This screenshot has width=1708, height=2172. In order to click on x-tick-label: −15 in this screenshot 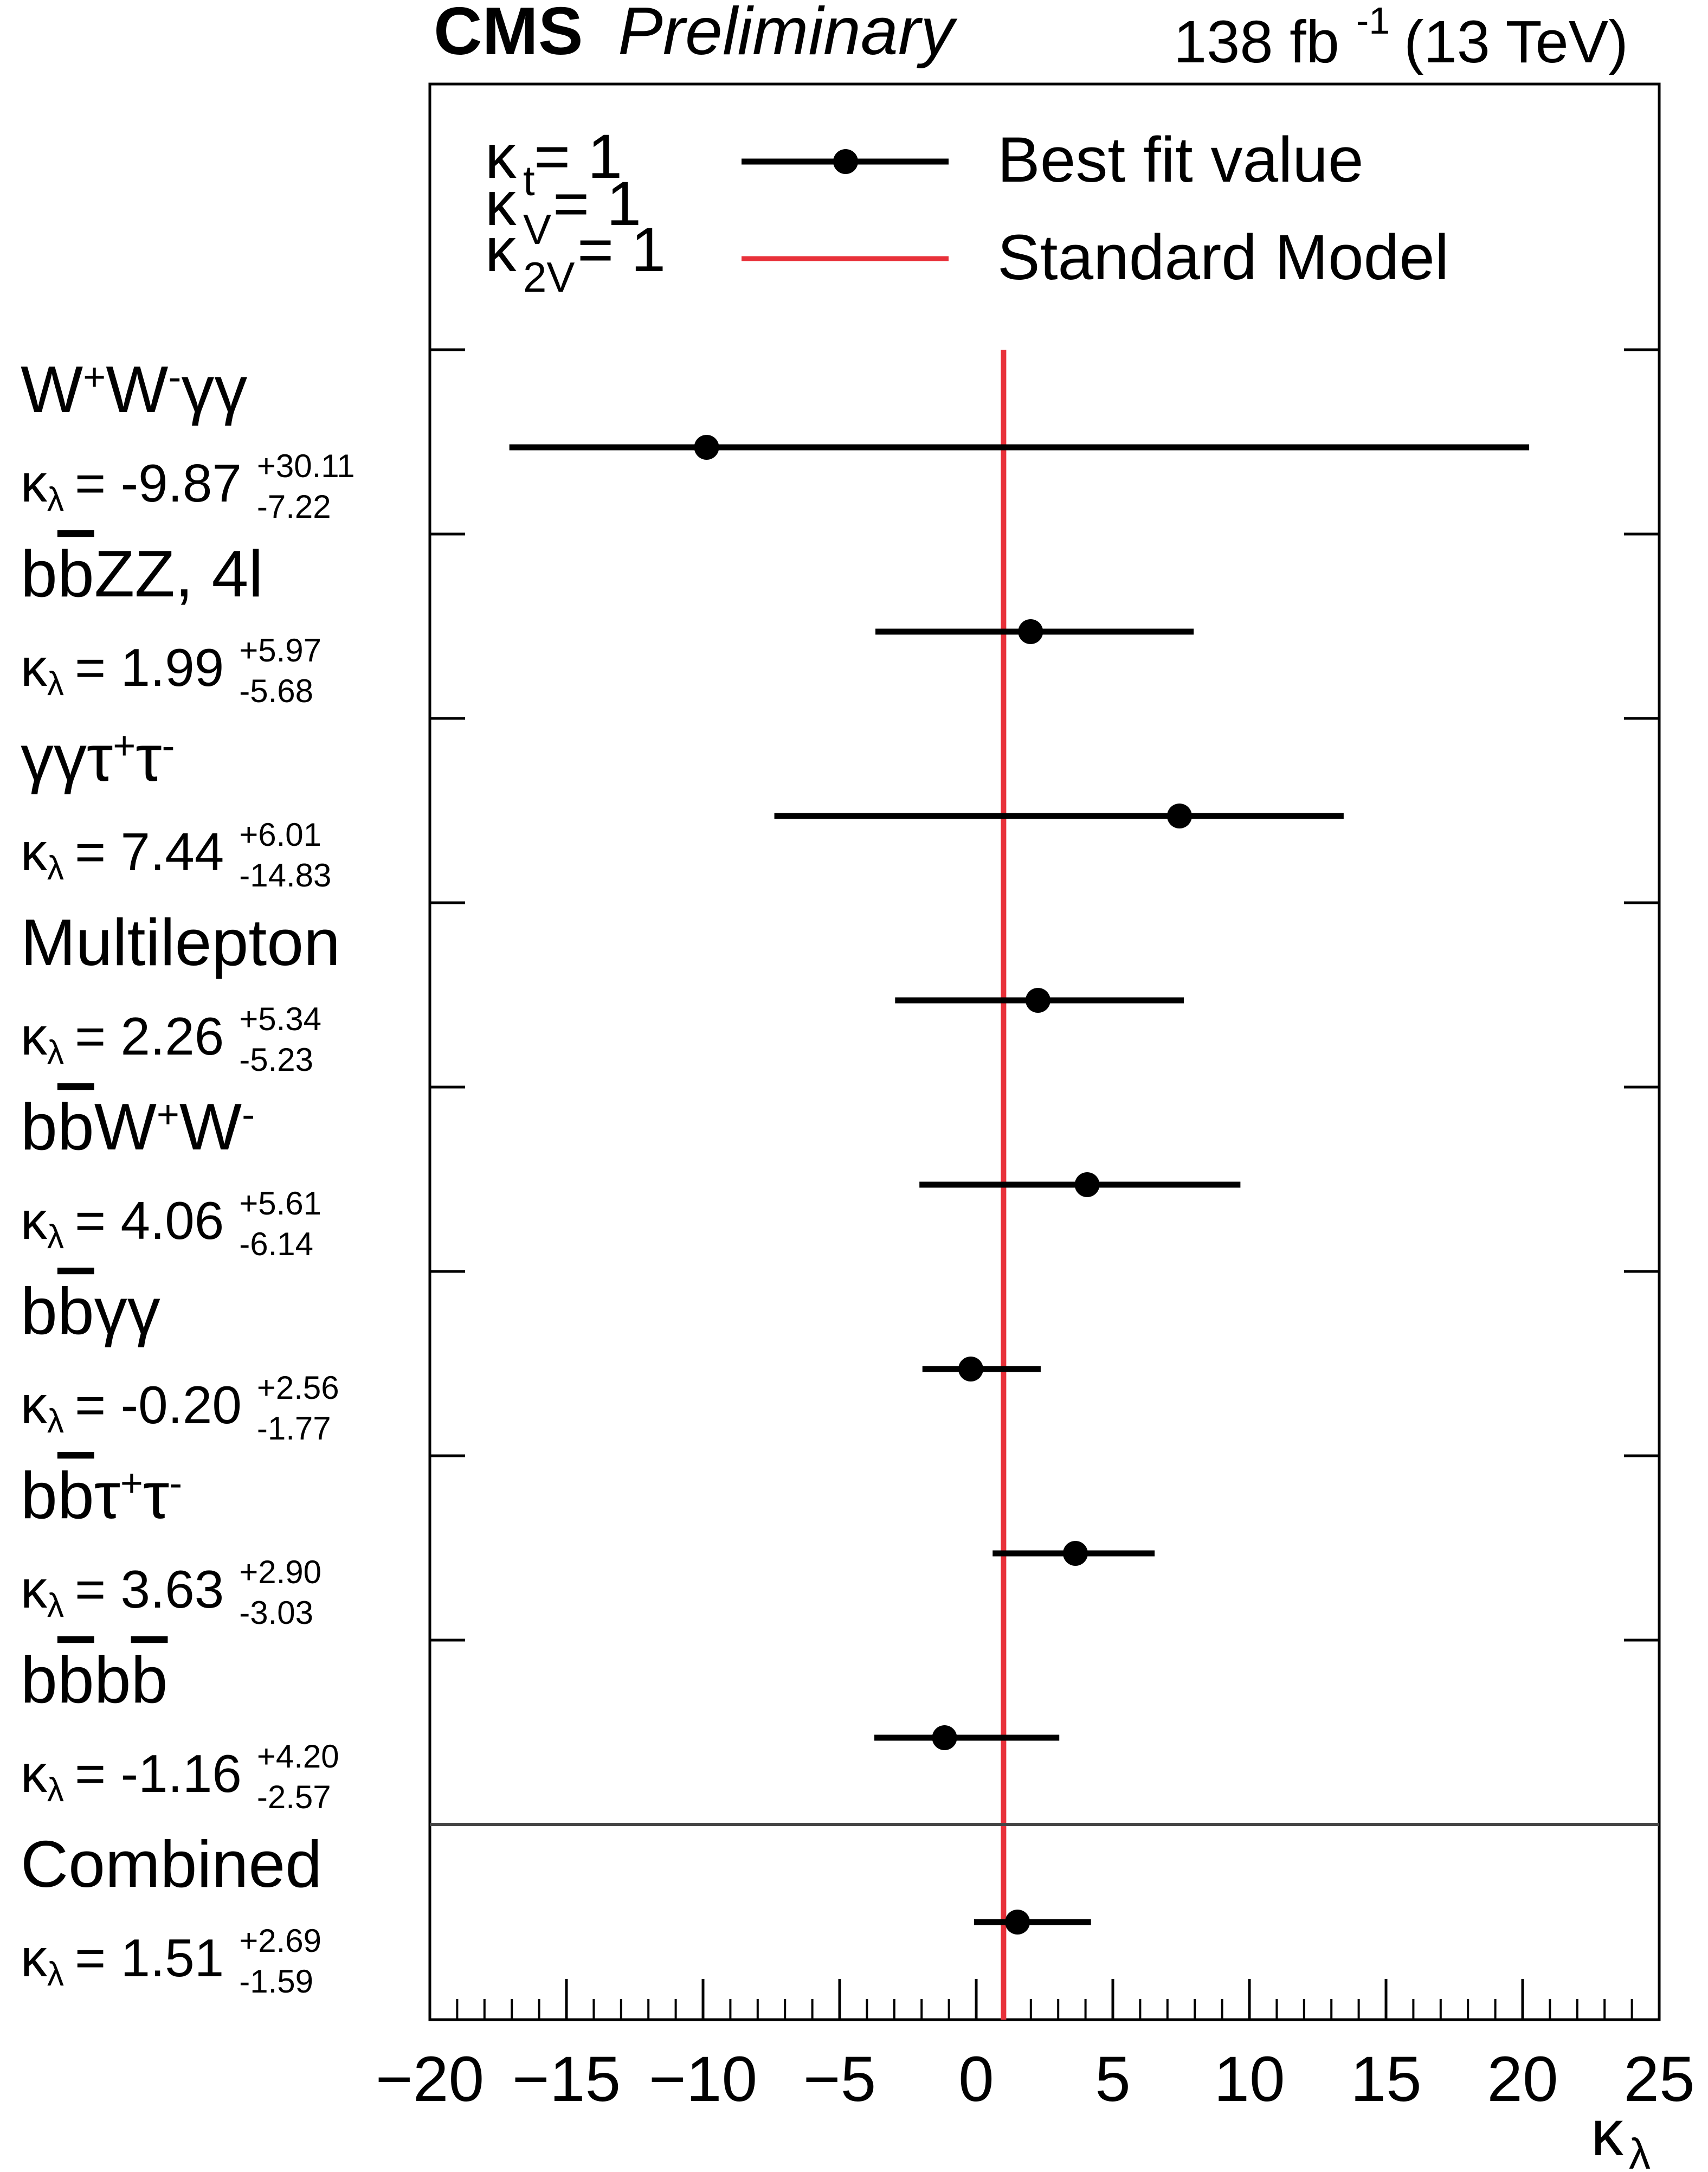, I will do `click(566, 2079)`.